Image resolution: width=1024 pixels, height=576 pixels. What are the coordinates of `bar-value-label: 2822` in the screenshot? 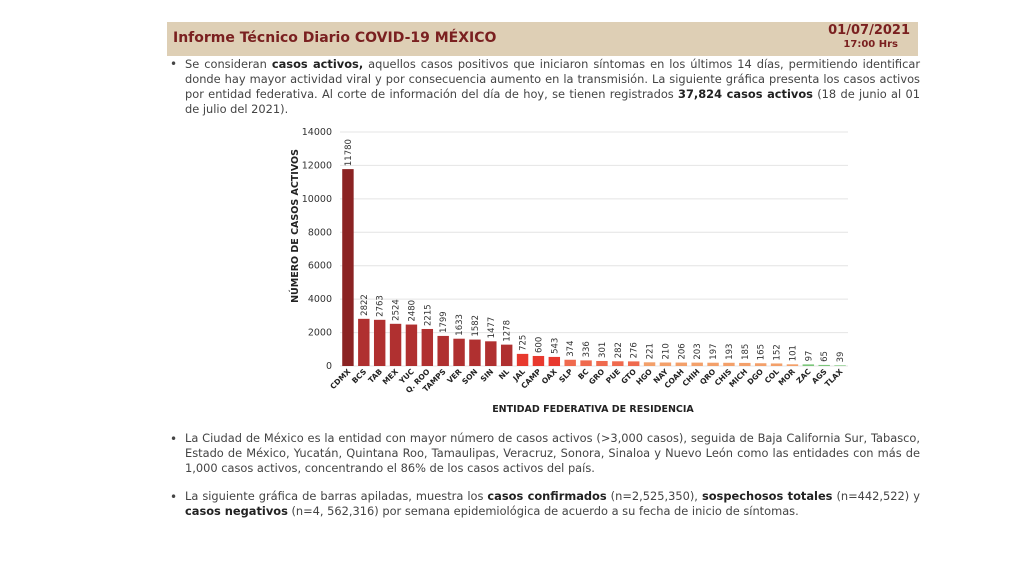 It's located at (365, 305).